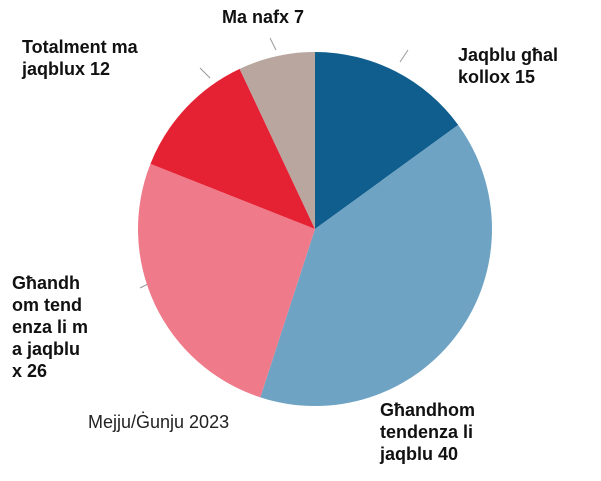  I want to click on label-name: Għandhom tendenza li ma jaqblux, so click(50, 327).